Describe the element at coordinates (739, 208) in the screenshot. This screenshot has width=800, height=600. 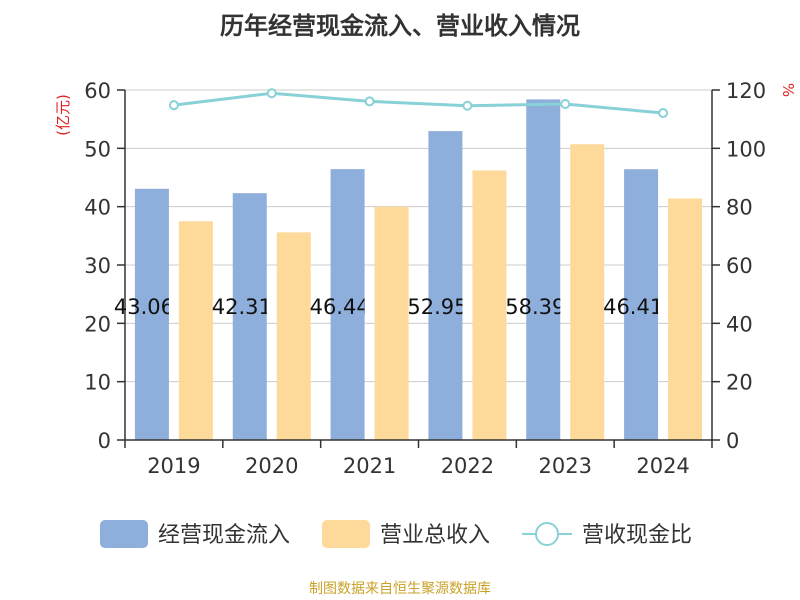
I see `right-tick-label: 80` at that location.